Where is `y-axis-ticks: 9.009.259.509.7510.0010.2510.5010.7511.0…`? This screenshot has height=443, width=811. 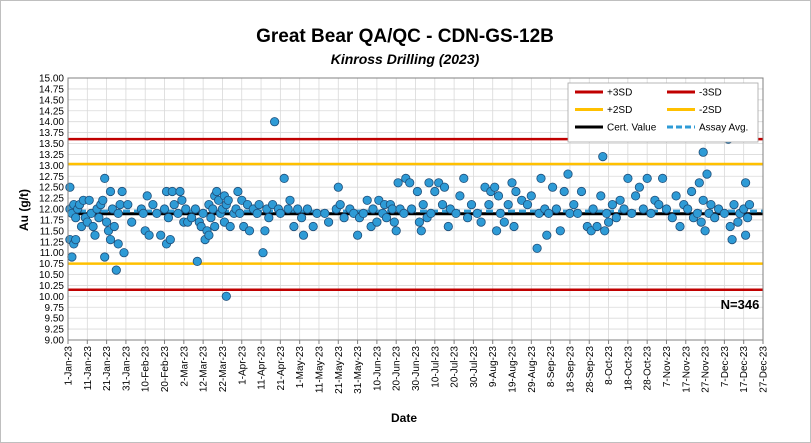 y-axis-ticks: 9.009.259.509.7510.0010.2510.5010.7511.0… is located at coordinates (51, 210).